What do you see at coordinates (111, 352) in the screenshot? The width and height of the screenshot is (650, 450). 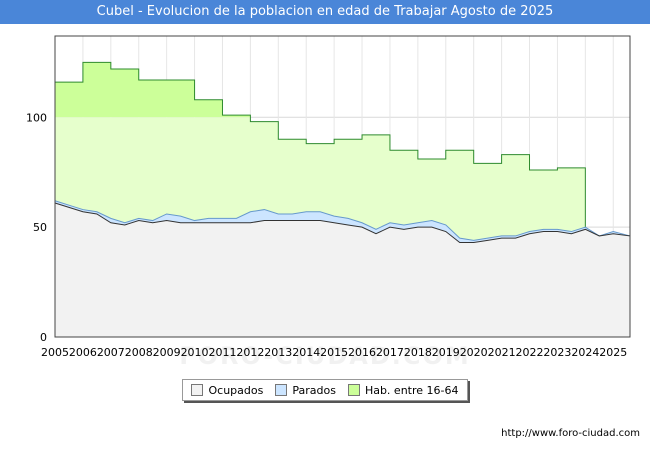 I see `x-tick-label: 2007` at bounding box center [111, 352].